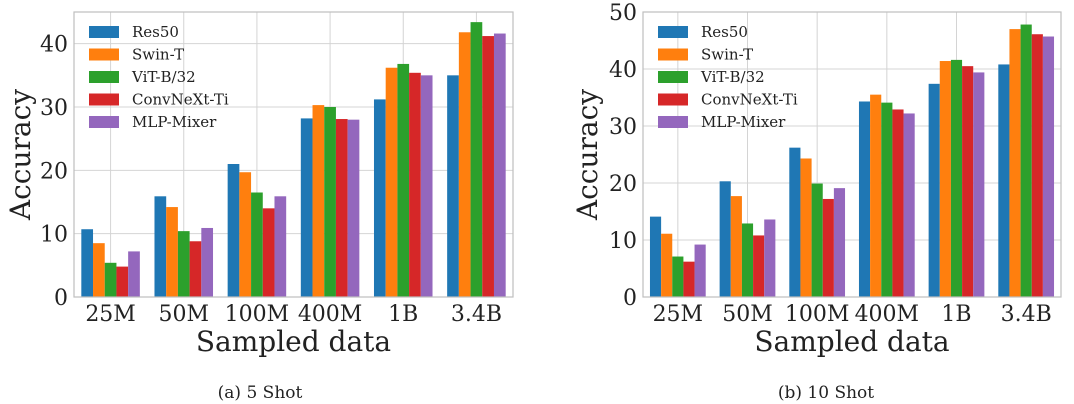  Describe the element at coordinates (826, 393) in the screenshot. I see `subfigure-caption: (b) 10 Shot` at that location.